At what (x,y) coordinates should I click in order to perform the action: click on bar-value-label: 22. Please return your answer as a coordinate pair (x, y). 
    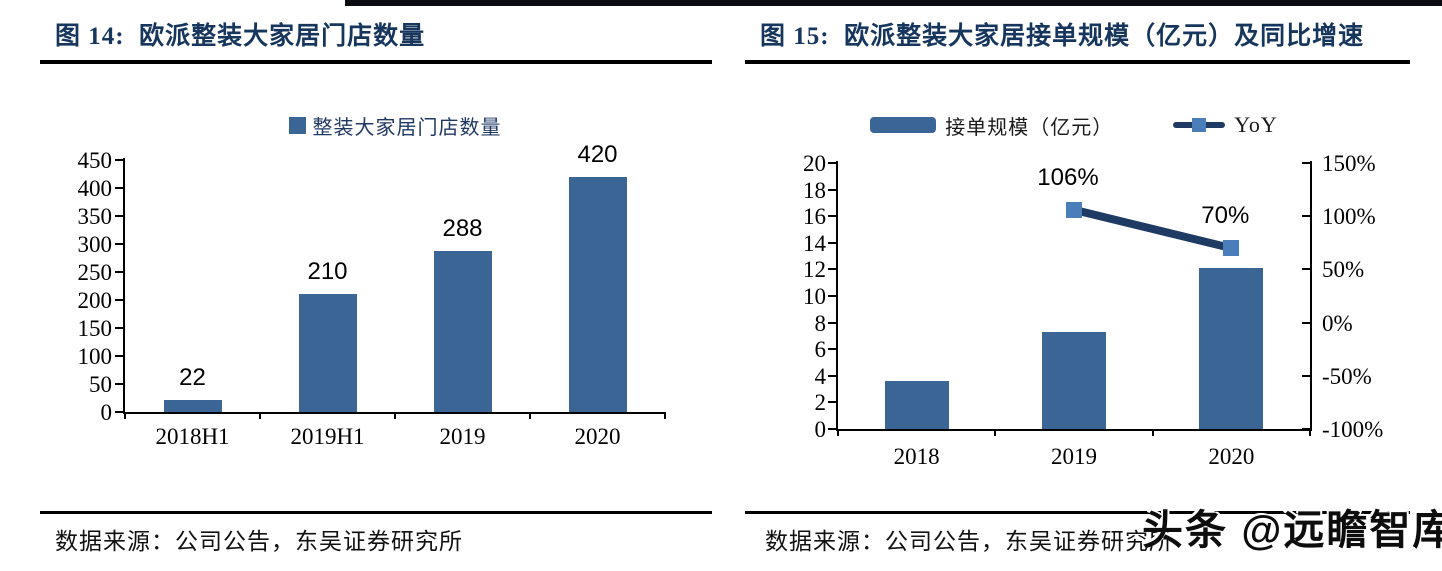
    Looking at the image, I should click on (192, 377).